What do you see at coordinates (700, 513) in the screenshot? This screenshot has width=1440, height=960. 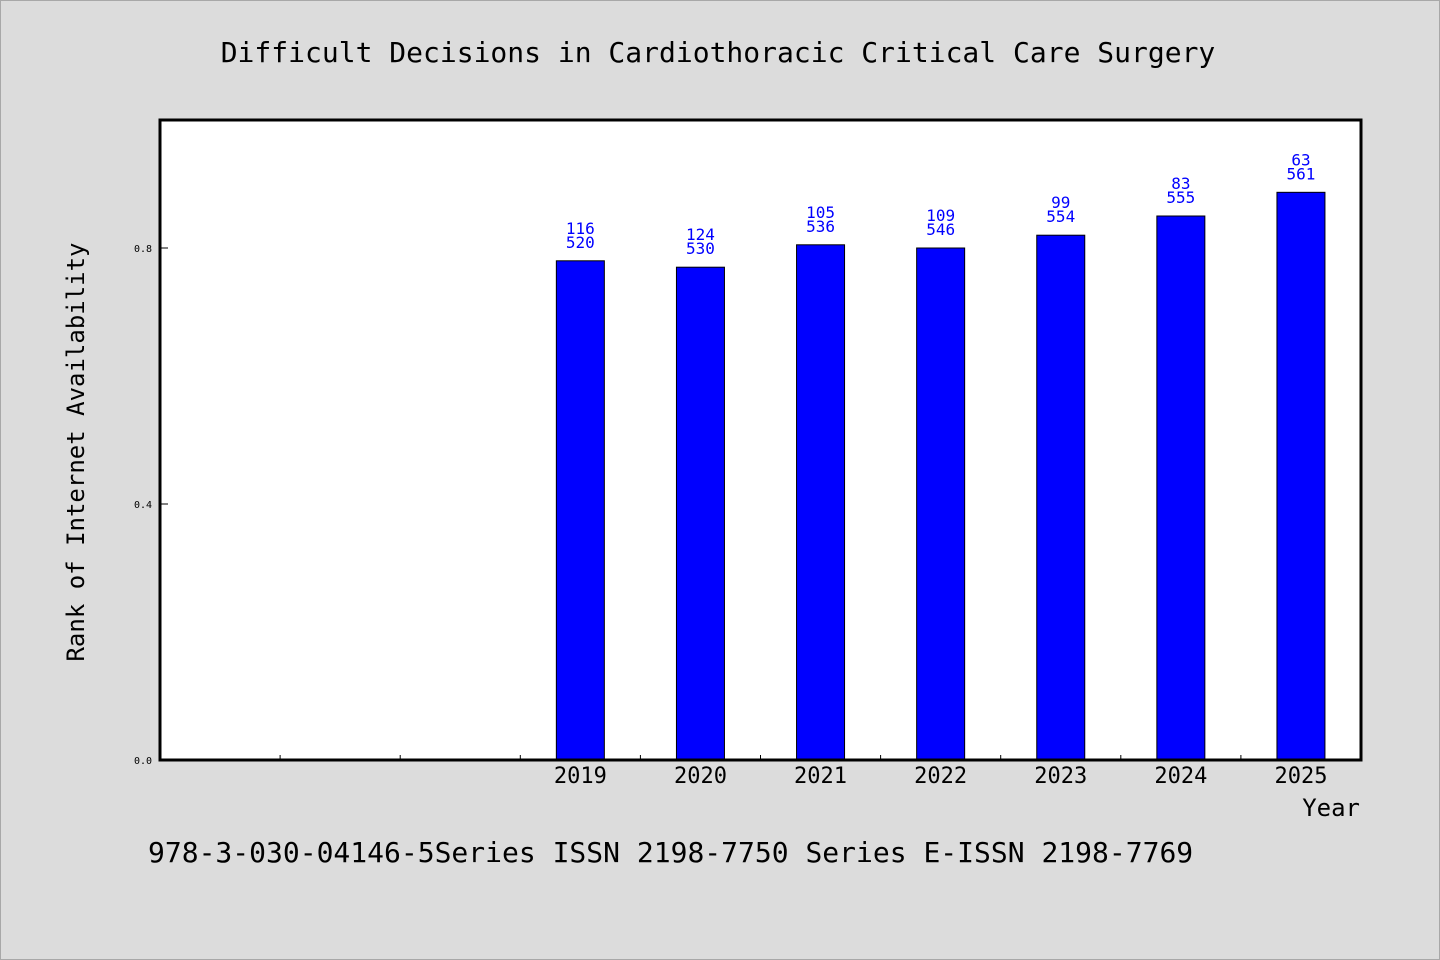 I see `bar-2020` at bounding box center [700, 513].